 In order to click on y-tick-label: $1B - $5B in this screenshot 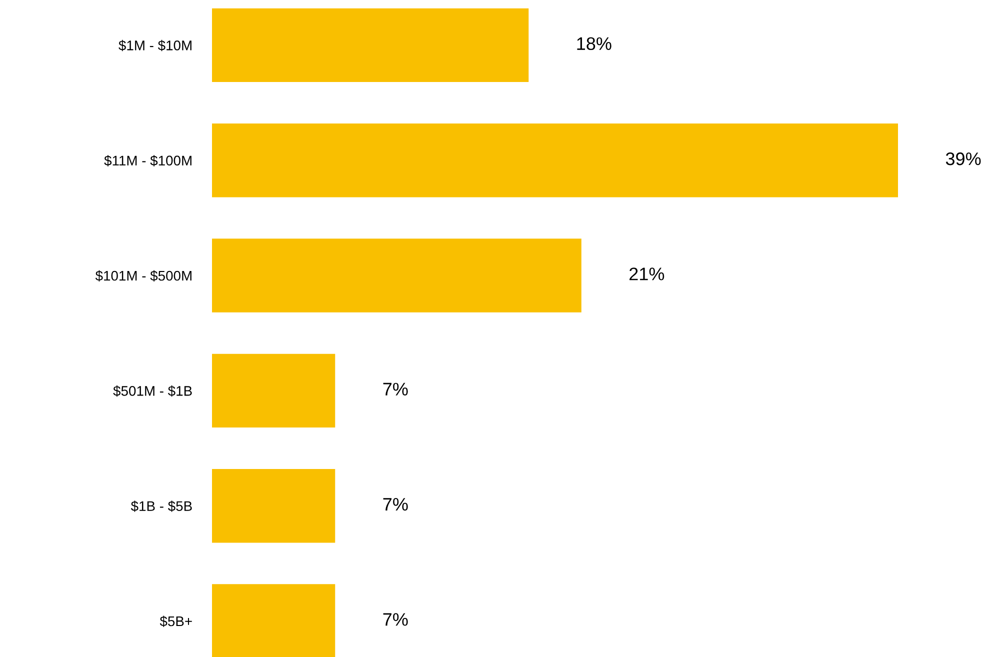, I will do `click(161, 506)`.